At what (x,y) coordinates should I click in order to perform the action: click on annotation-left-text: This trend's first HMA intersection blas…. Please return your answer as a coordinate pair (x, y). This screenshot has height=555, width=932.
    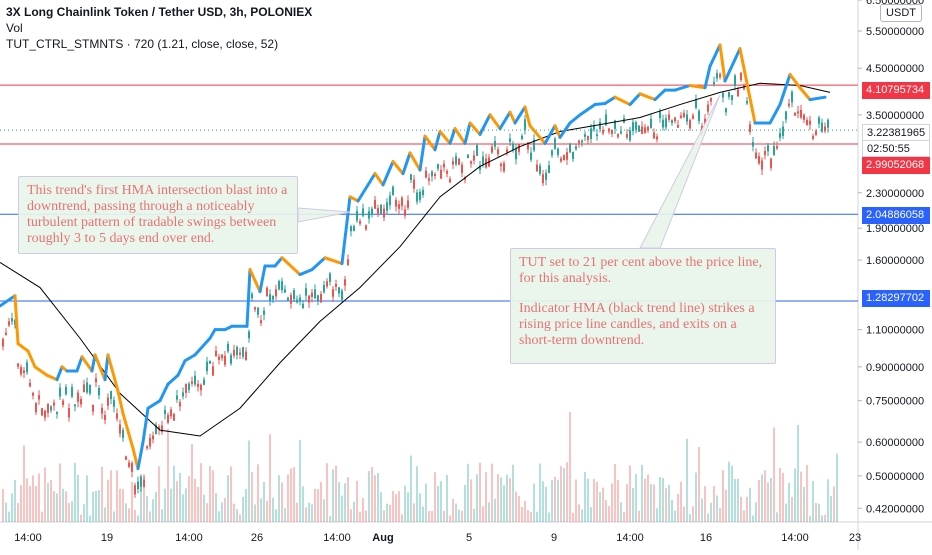
    Looking at the image, I should click on (157, 214).